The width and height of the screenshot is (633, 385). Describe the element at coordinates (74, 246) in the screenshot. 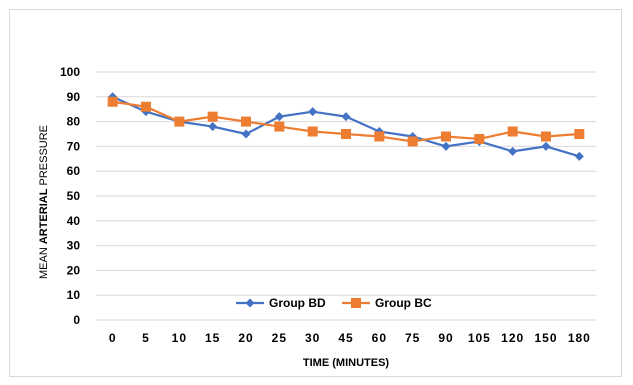

I see `y-tick-label: 30` at that location.